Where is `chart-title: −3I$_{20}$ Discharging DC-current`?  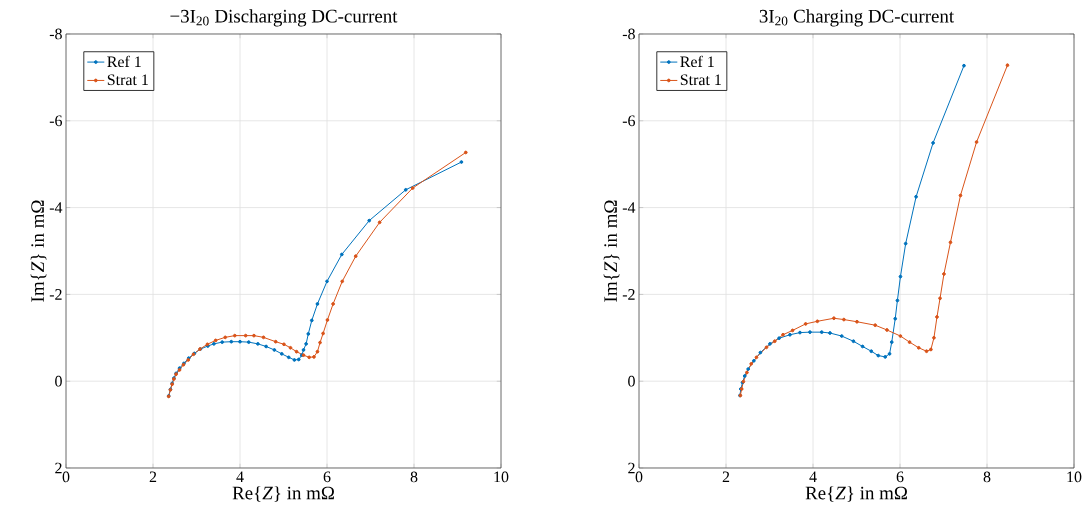 chart-title: −3I$_{20}$ Discharging DC-current is located at coordinates (284, 18).